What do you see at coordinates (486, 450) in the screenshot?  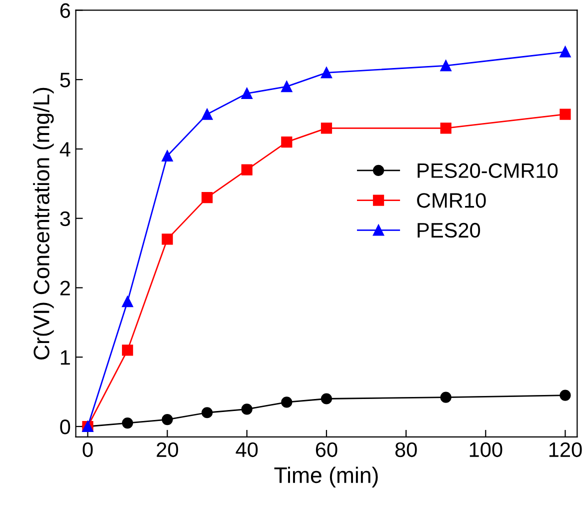 I see `x-tick-label: 100` at bounding box center [486, 450].